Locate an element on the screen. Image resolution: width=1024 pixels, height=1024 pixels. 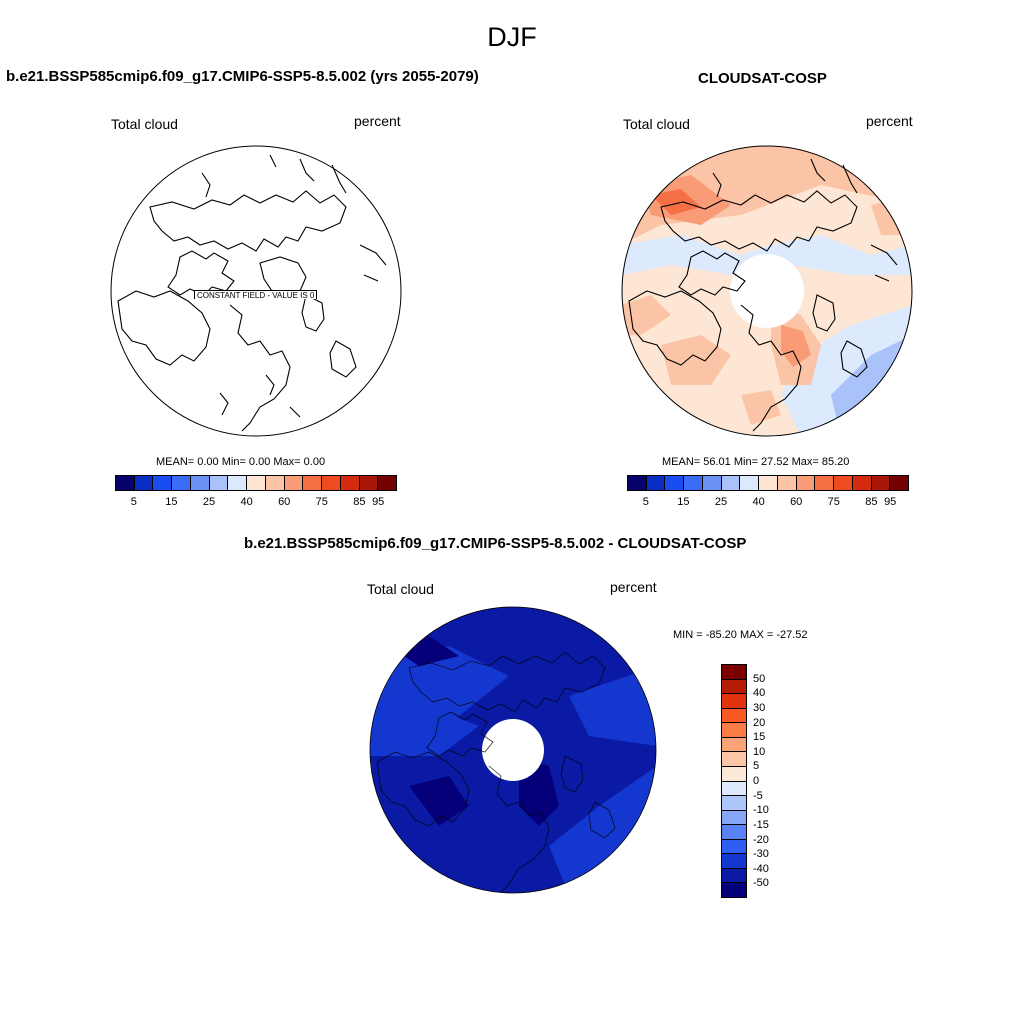
obs-colorbar-ticks: 5 15 25 40 60 75 85 95 is located at coordinates (768, 503).